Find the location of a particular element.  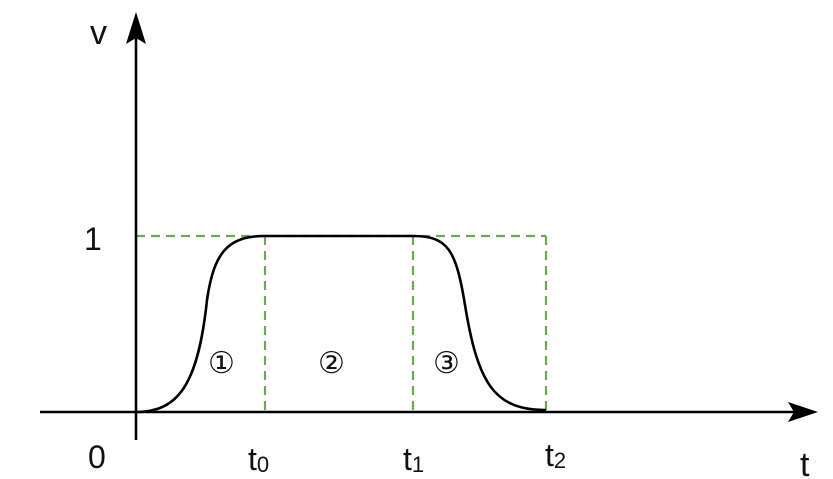

region-1-label: ① is located at coordinates (221, 363).